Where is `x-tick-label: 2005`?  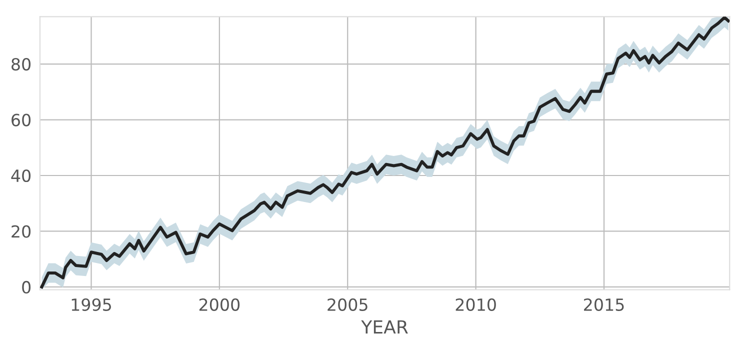 x-tick-label: 2005 is located at coordinates (348, 304).